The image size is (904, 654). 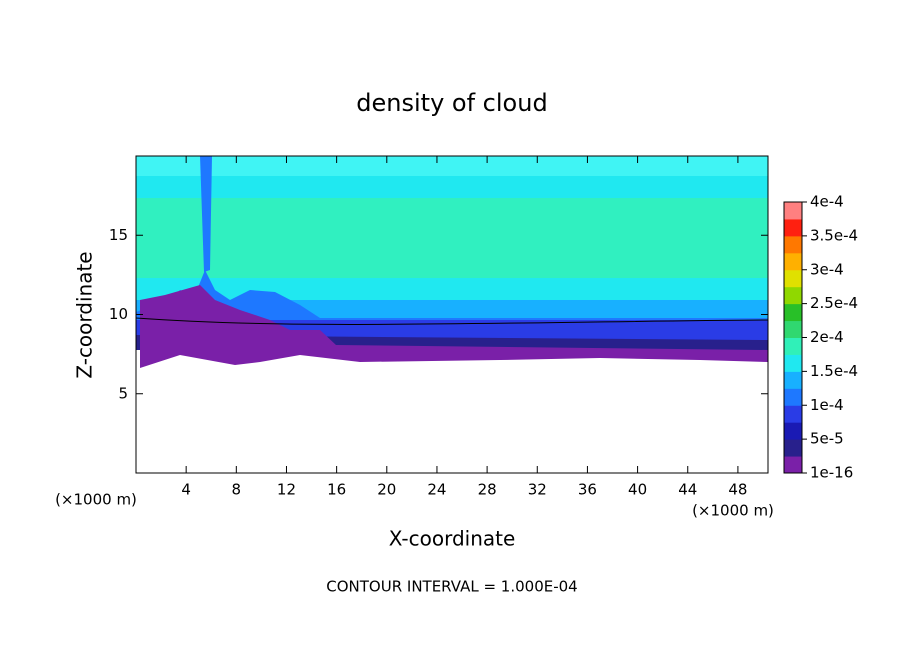 I want to click on x-tick-label: 36, so click(x=587, y=490).